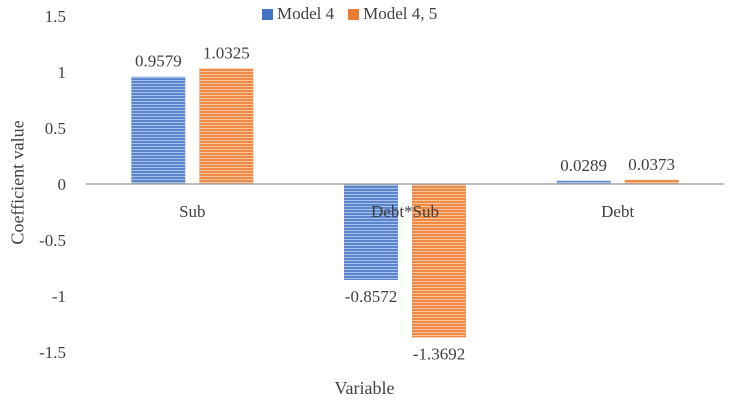 This screenshot has width=729, height=400. I want to click on y-tick-label: -1, so click(59, 296).